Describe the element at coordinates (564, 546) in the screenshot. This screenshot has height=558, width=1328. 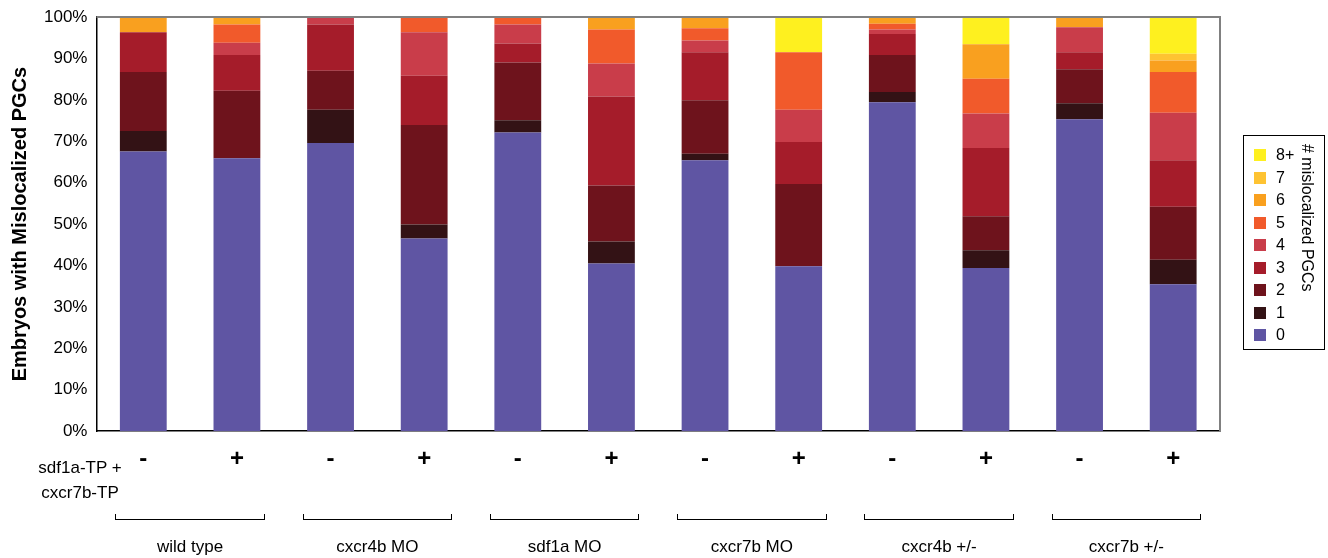
I see `text: sdf1a MO` at that location.